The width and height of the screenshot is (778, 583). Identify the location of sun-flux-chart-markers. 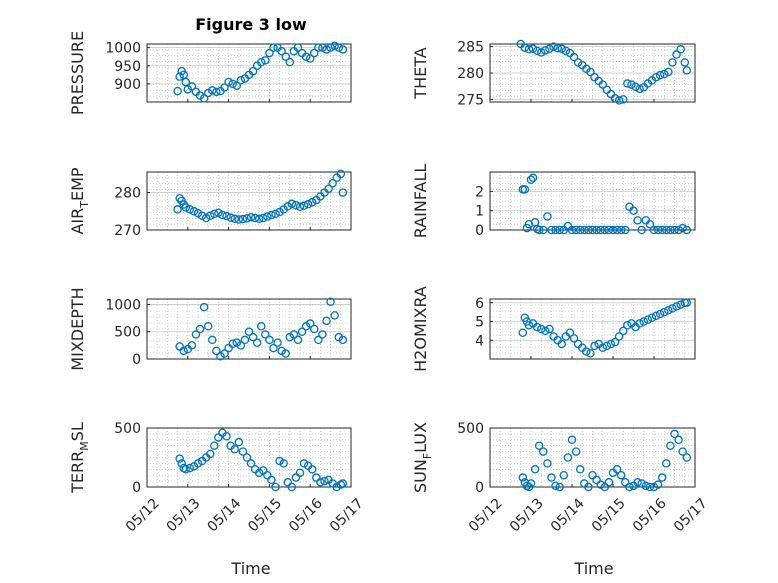
(605, 460).